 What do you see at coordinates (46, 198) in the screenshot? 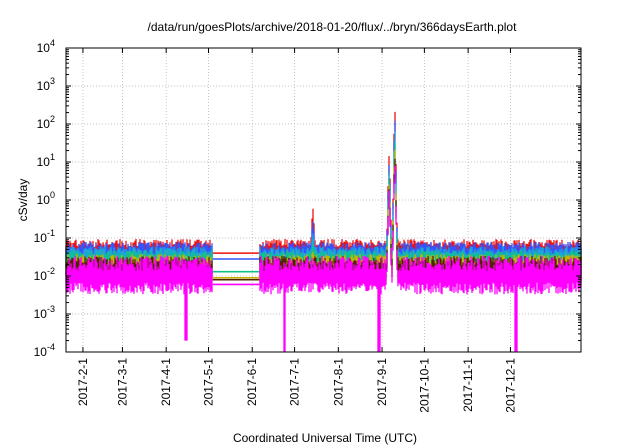
I see `y-tick-label: 10⁰` at bounding box center [46, 198].